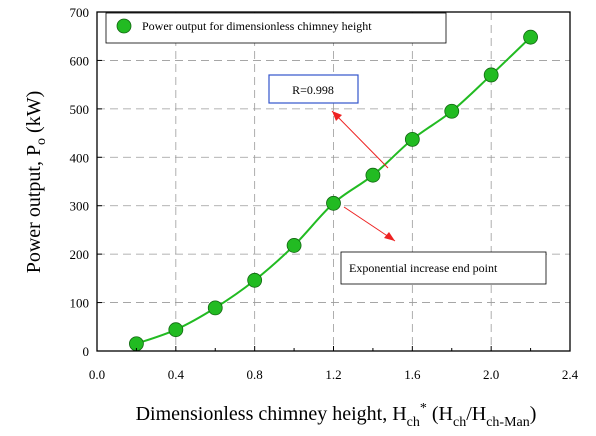  What do you see at coordinates (423, 268) in the screenshot?
I see `end-point-label: Exponential increase end point` at bounding box center [423, 268].